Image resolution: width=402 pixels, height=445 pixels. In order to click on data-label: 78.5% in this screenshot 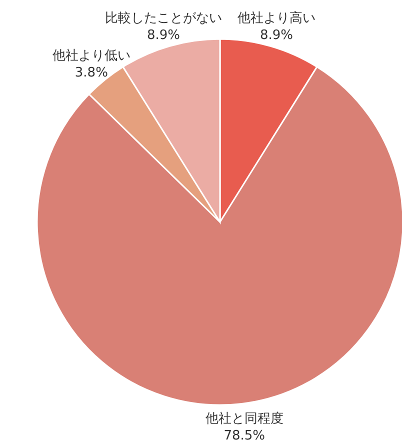, I will do `click(245, 436)`.